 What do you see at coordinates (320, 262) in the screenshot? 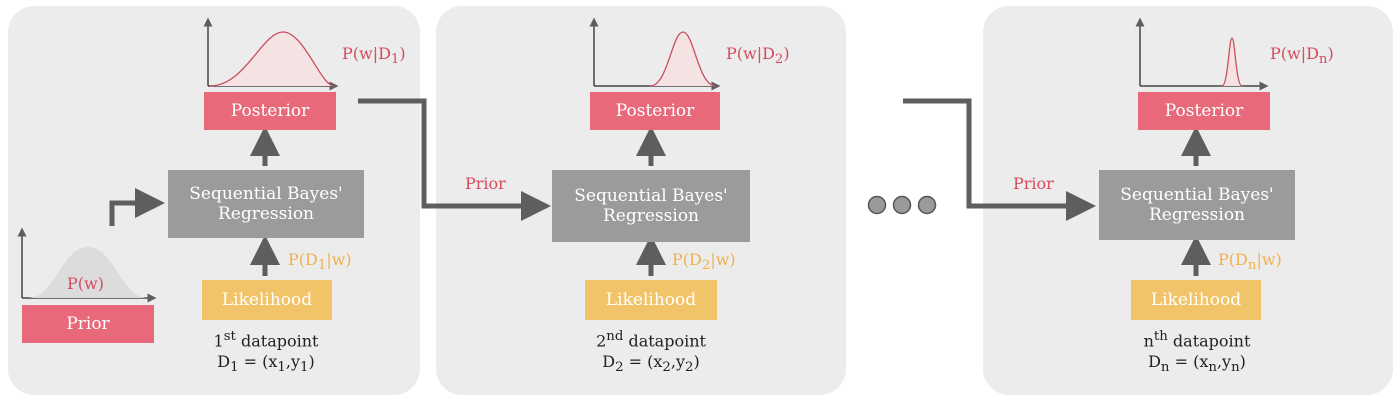
I see `likelihood-dist-label-1: P(D1|w)` at bounding box center [320, 262].